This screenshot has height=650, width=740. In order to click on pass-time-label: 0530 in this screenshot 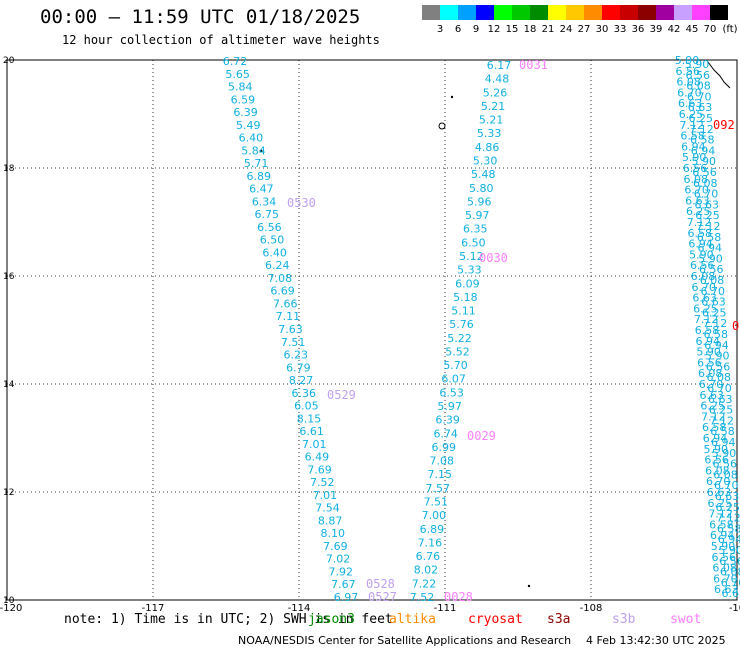, I will do `click(301, 203)`.